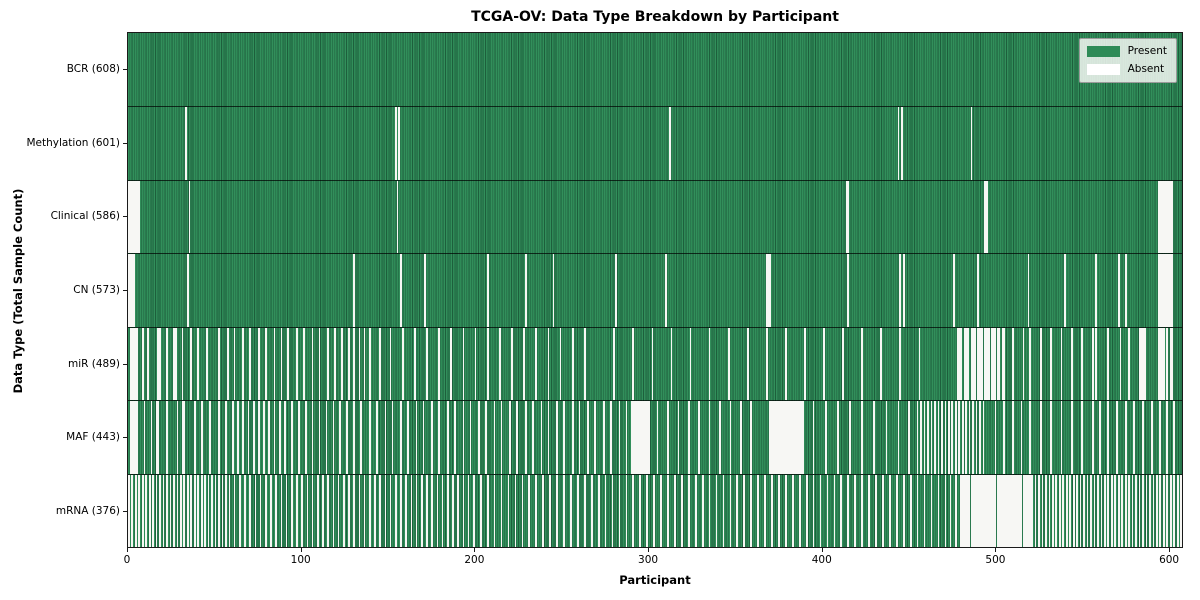 This screenshot has width=1200, height=600. What do you see at coordinates (822, 550) in the screenshot?
I see `xtick-mark` at bounding box center [822, 550].